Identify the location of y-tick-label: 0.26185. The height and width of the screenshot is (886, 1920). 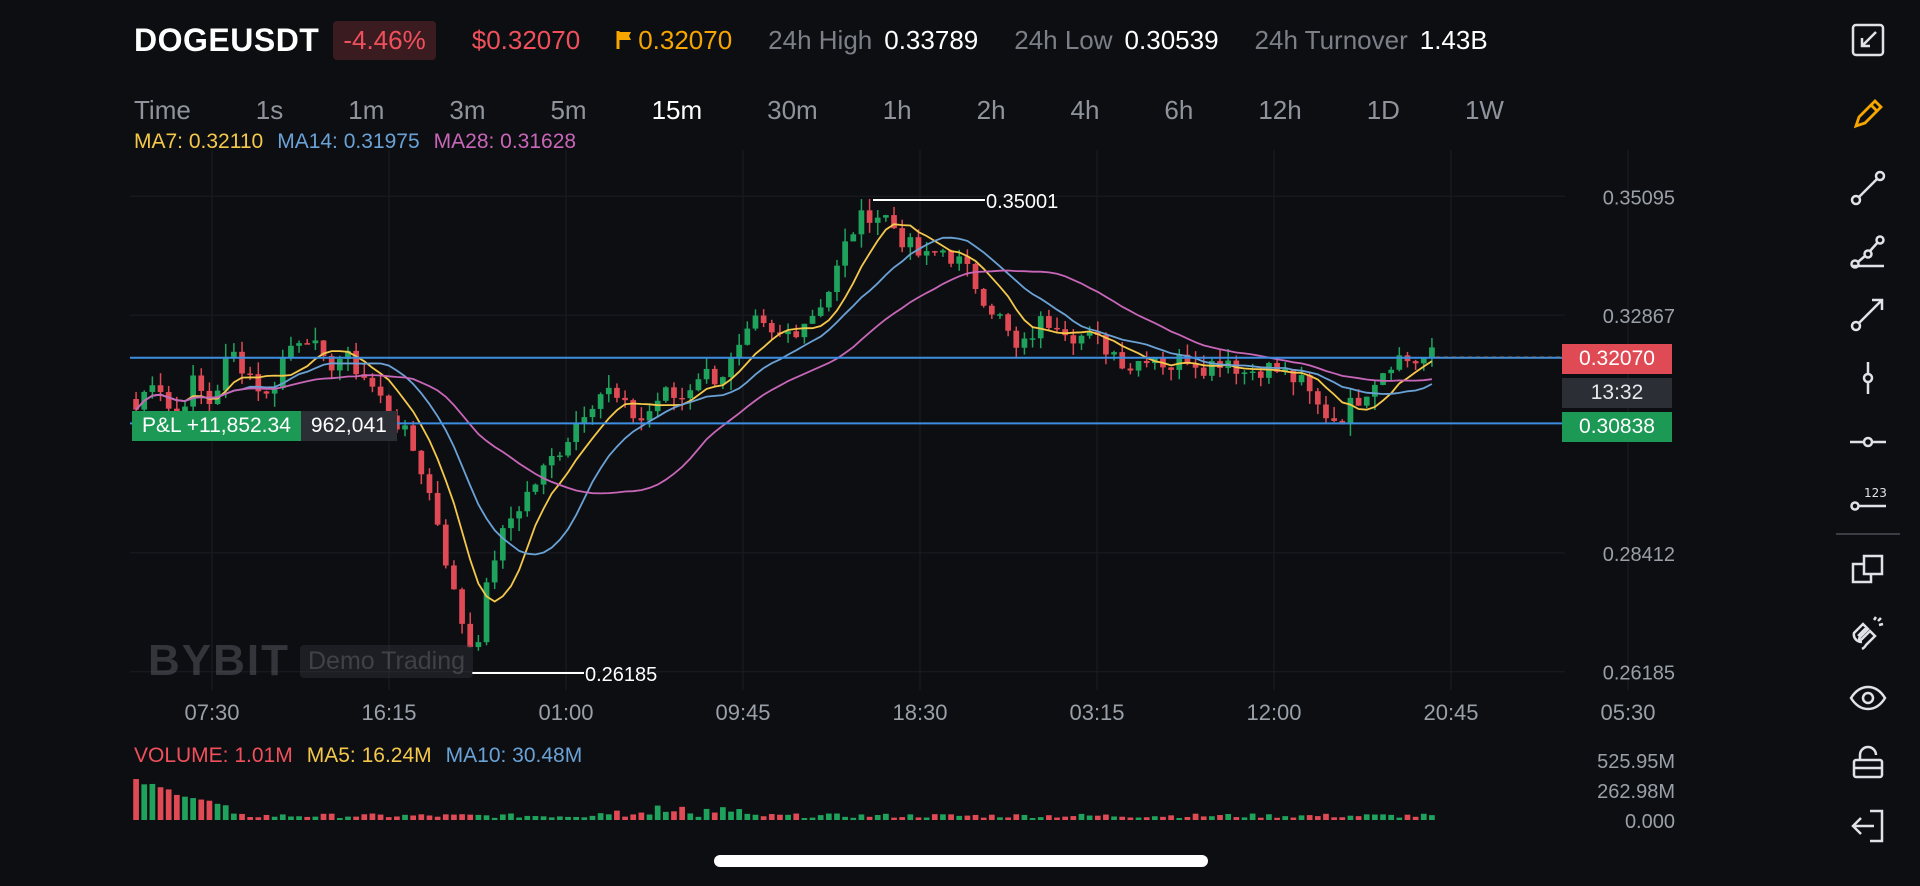
(1639, 674).